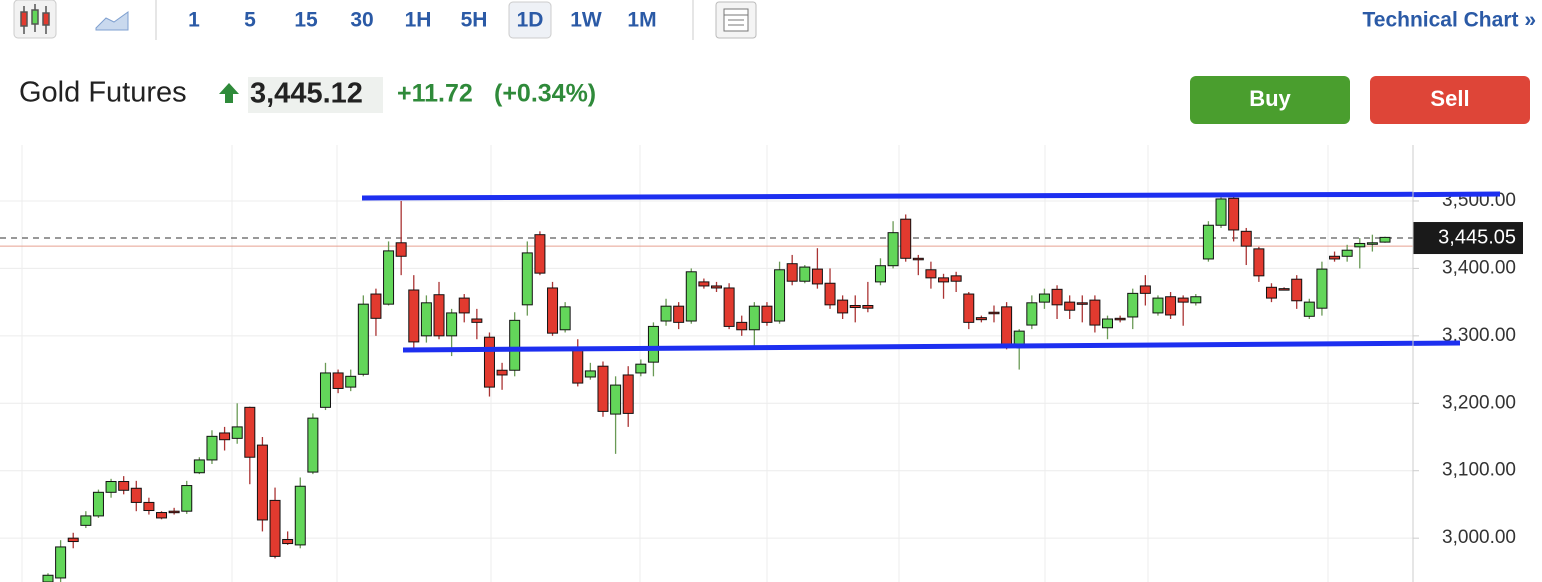  I want to click on up-arrow, so click(229, 93).